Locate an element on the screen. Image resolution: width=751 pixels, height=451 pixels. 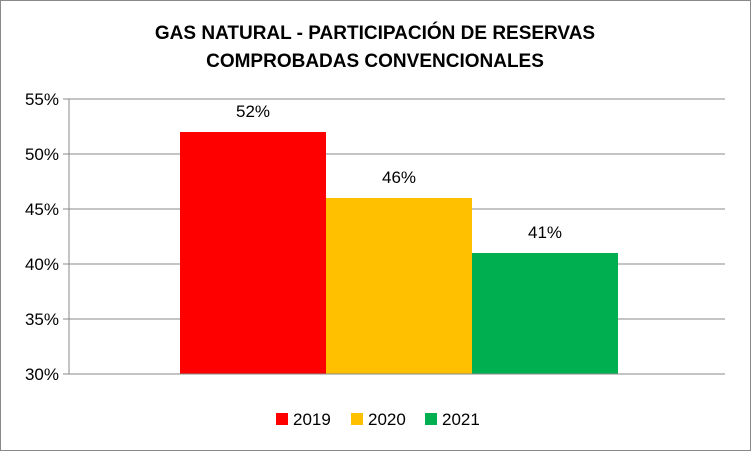
bar-2019 is located at coordinates (253, 253).